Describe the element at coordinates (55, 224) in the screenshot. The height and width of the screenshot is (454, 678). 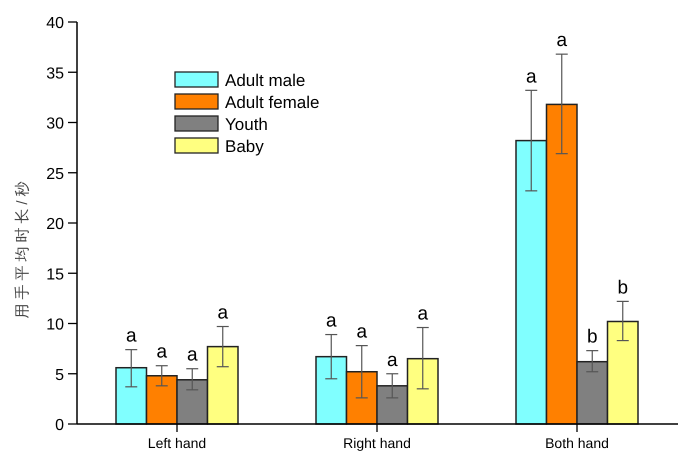
I see `y-tick-label: 20` at that location.